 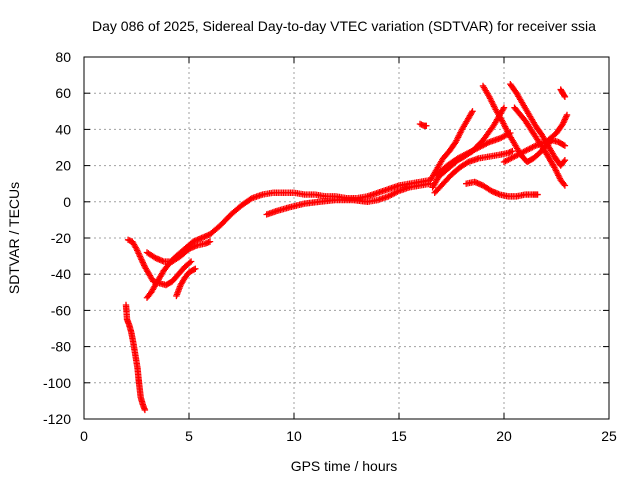 I want to click on y-tick-label: 0, so click(x=67, y=202).